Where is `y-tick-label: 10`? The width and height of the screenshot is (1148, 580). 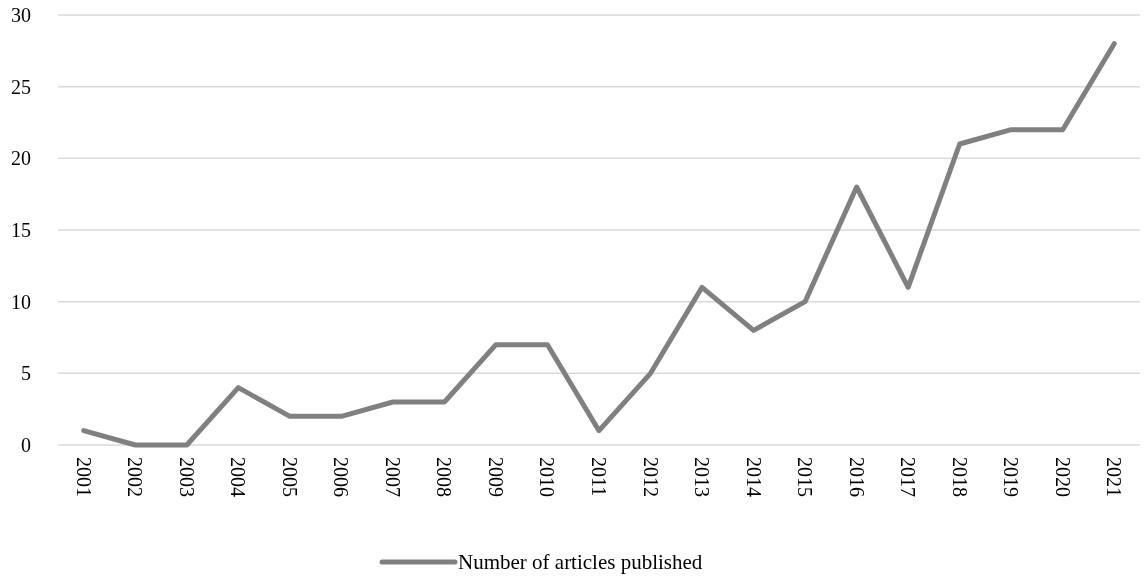
y-tick-label: 10 is located at coordinates (21, 301).